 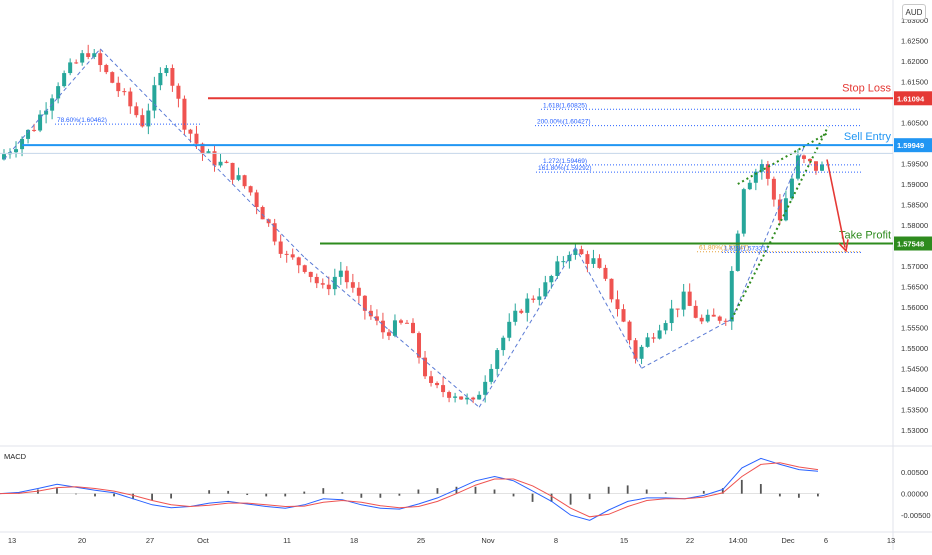 I want to click on fib-label: 1.618(1.57331), so click(x=746, y=248).